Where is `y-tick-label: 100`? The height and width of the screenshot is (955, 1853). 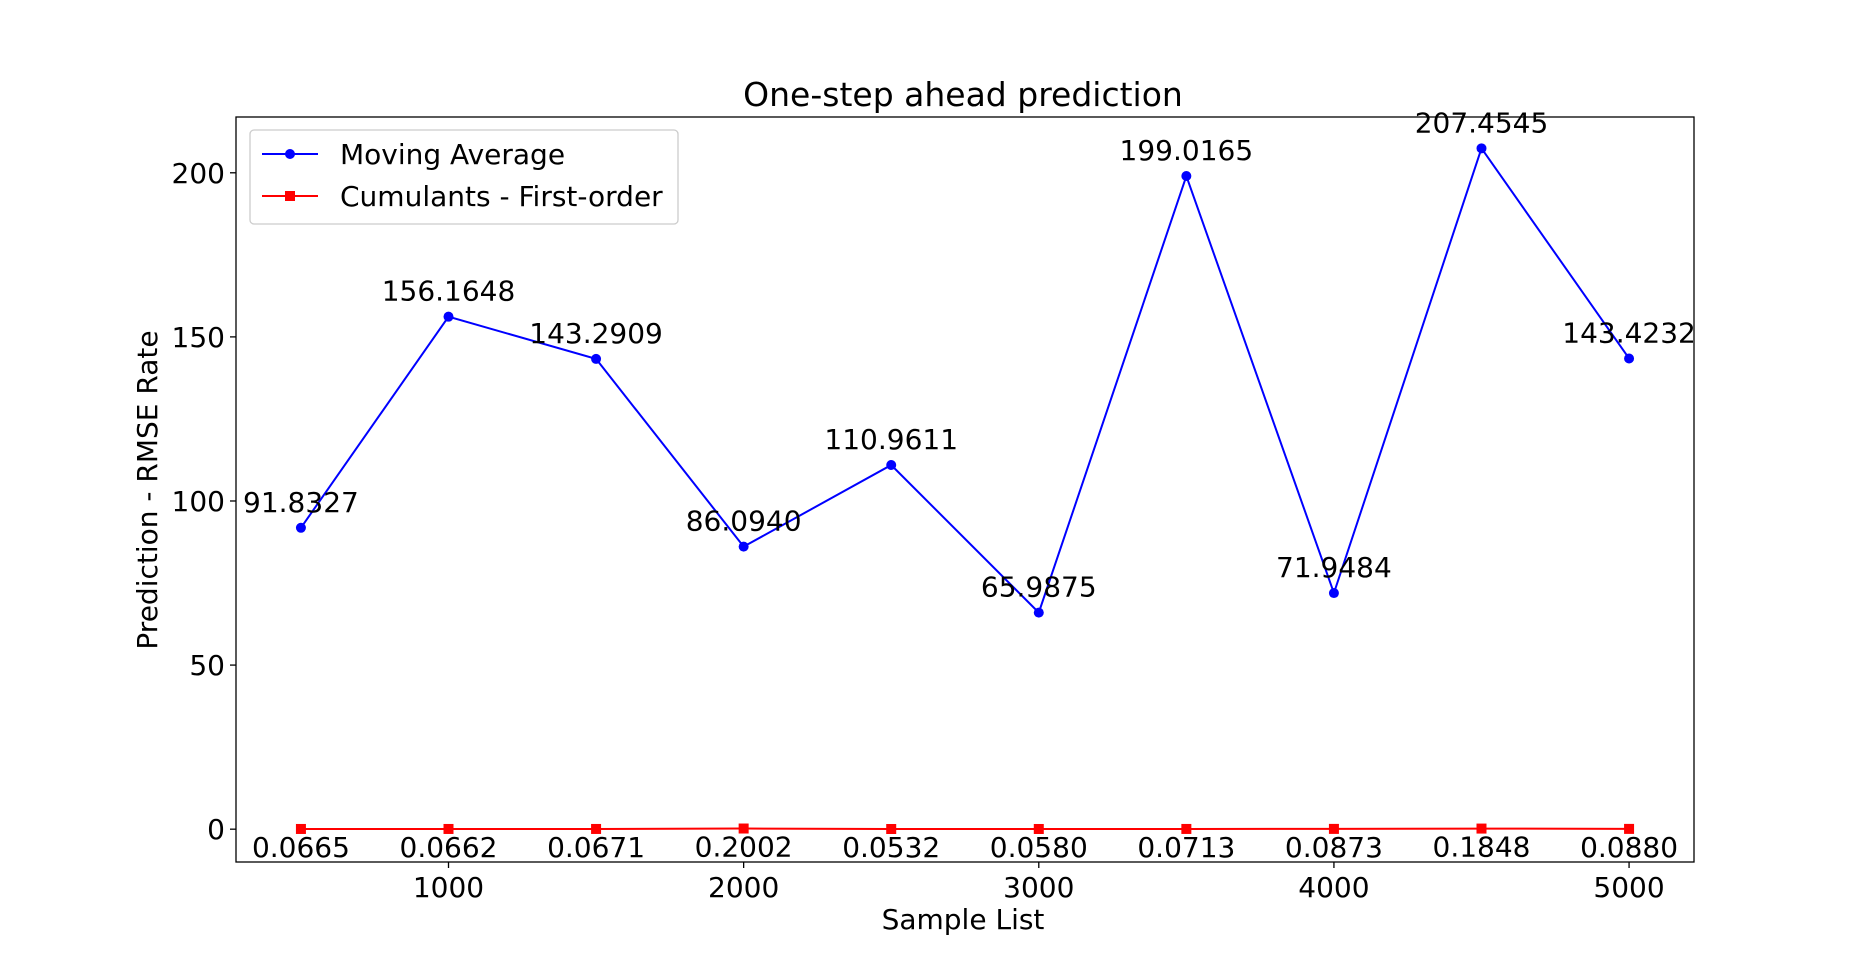
y-tick-label: 100 is located at coordinates (198, 501).